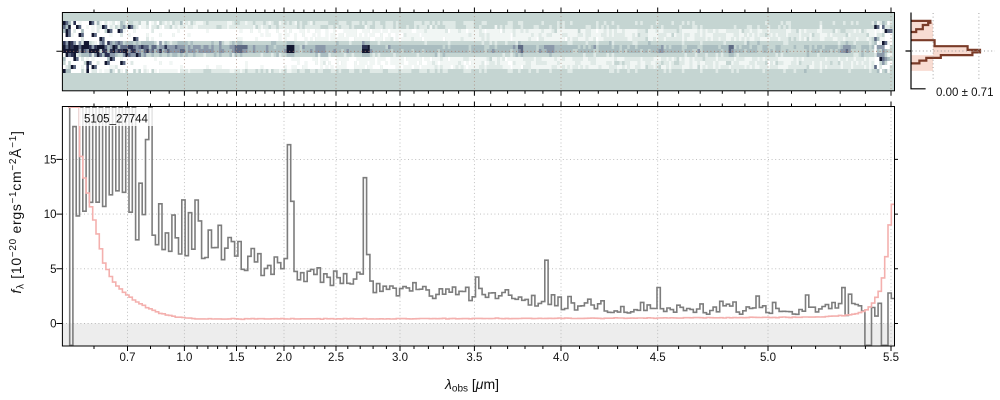  What do you see at coordinates (658, 358) in the screenshot?
I see `svg-text: 4.5` at bounding box center [658, 358].